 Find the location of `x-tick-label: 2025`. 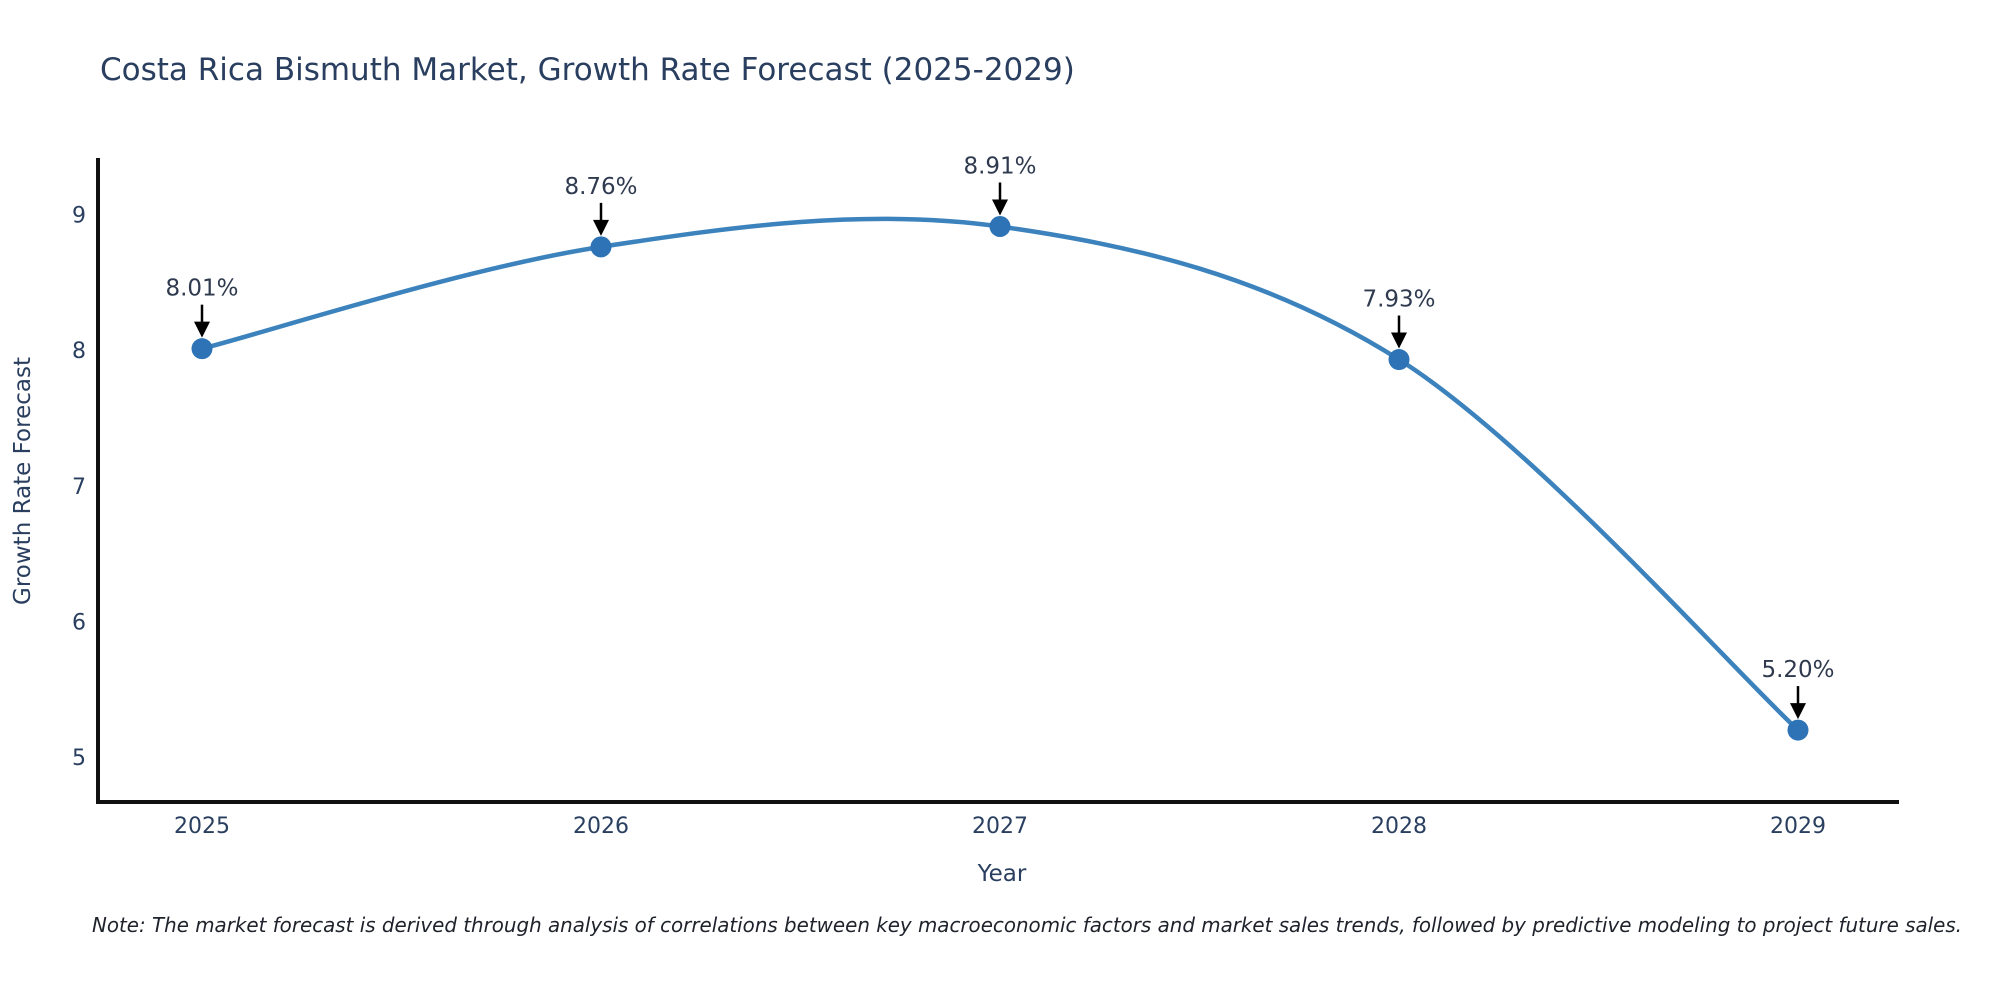

x-tick-label: 2025 is located at coordinates (202, 826).